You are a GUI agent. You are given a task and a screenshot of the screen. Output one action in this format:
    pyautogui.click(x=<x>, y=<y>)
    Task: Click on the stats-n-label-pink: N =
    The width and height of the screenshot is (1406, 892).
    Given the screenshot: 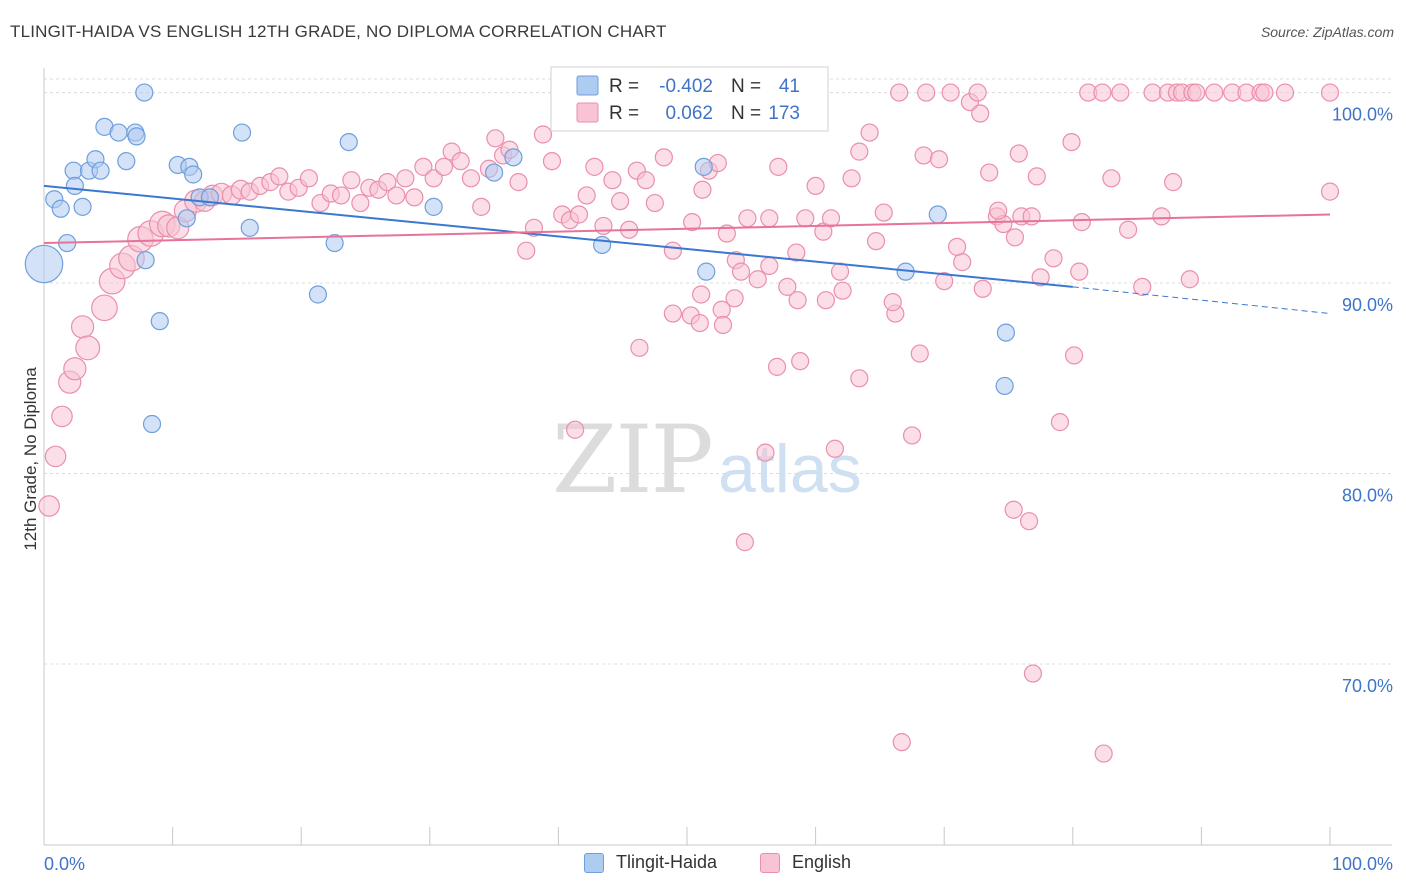 What is the action you would take?
    pyautogui.click(x=746, y=113)
    